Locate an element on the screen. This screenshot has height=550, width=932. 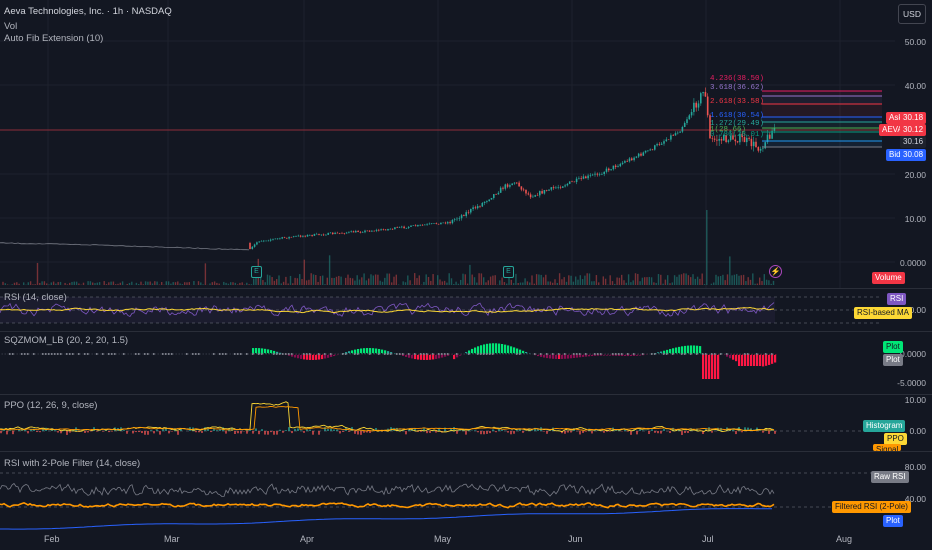
rsi-2pole-chart is located at coordinates (466, 491).